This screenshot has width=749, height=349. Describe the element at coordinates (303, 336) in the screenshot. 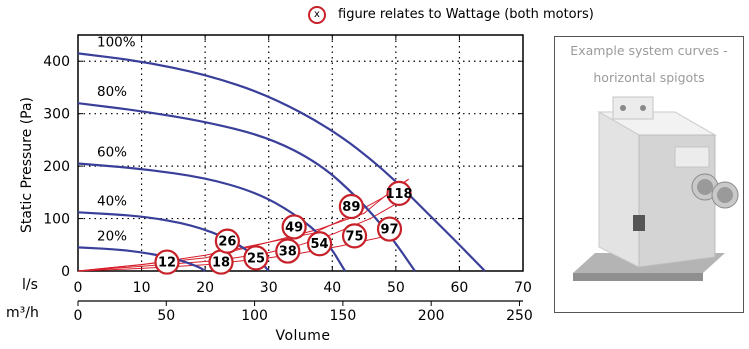

I see `x-axis-label: Volume` at that location.